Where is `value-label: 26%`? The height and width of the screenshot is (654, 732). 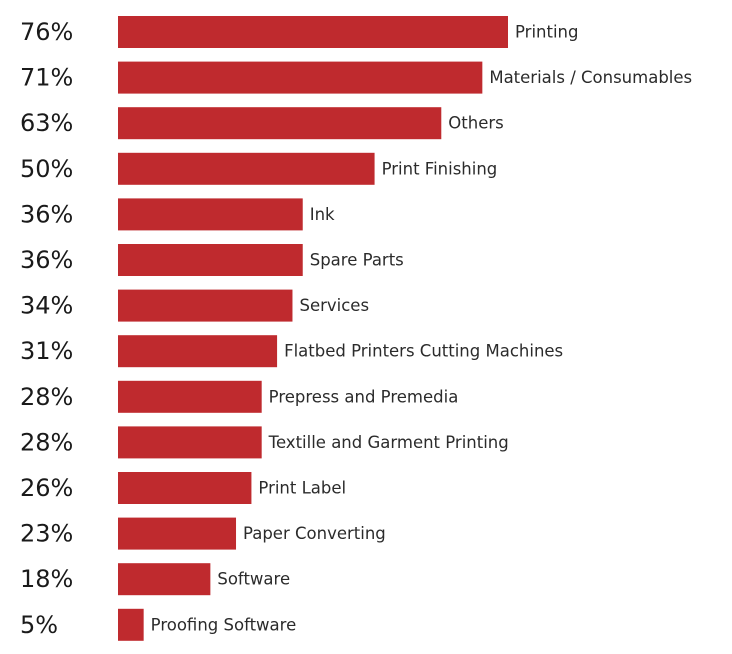
value-label: 26% is located at coordinates (46, 488).